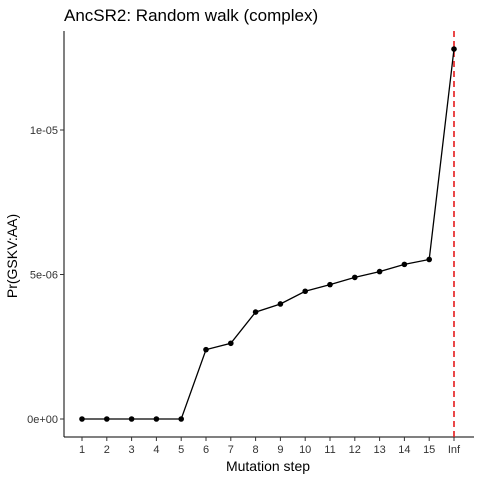  Describe the element at coordinates (355, 450) in the screenshot. I see `x-tick-label: 12` at that location.